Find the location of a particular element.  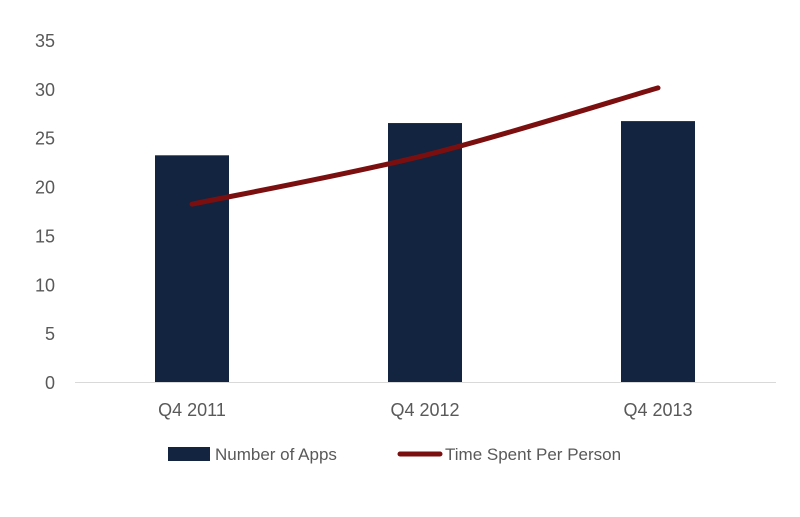

legend-label-time-spent: Time Spent Per Person is located at coordinates (533, 454).